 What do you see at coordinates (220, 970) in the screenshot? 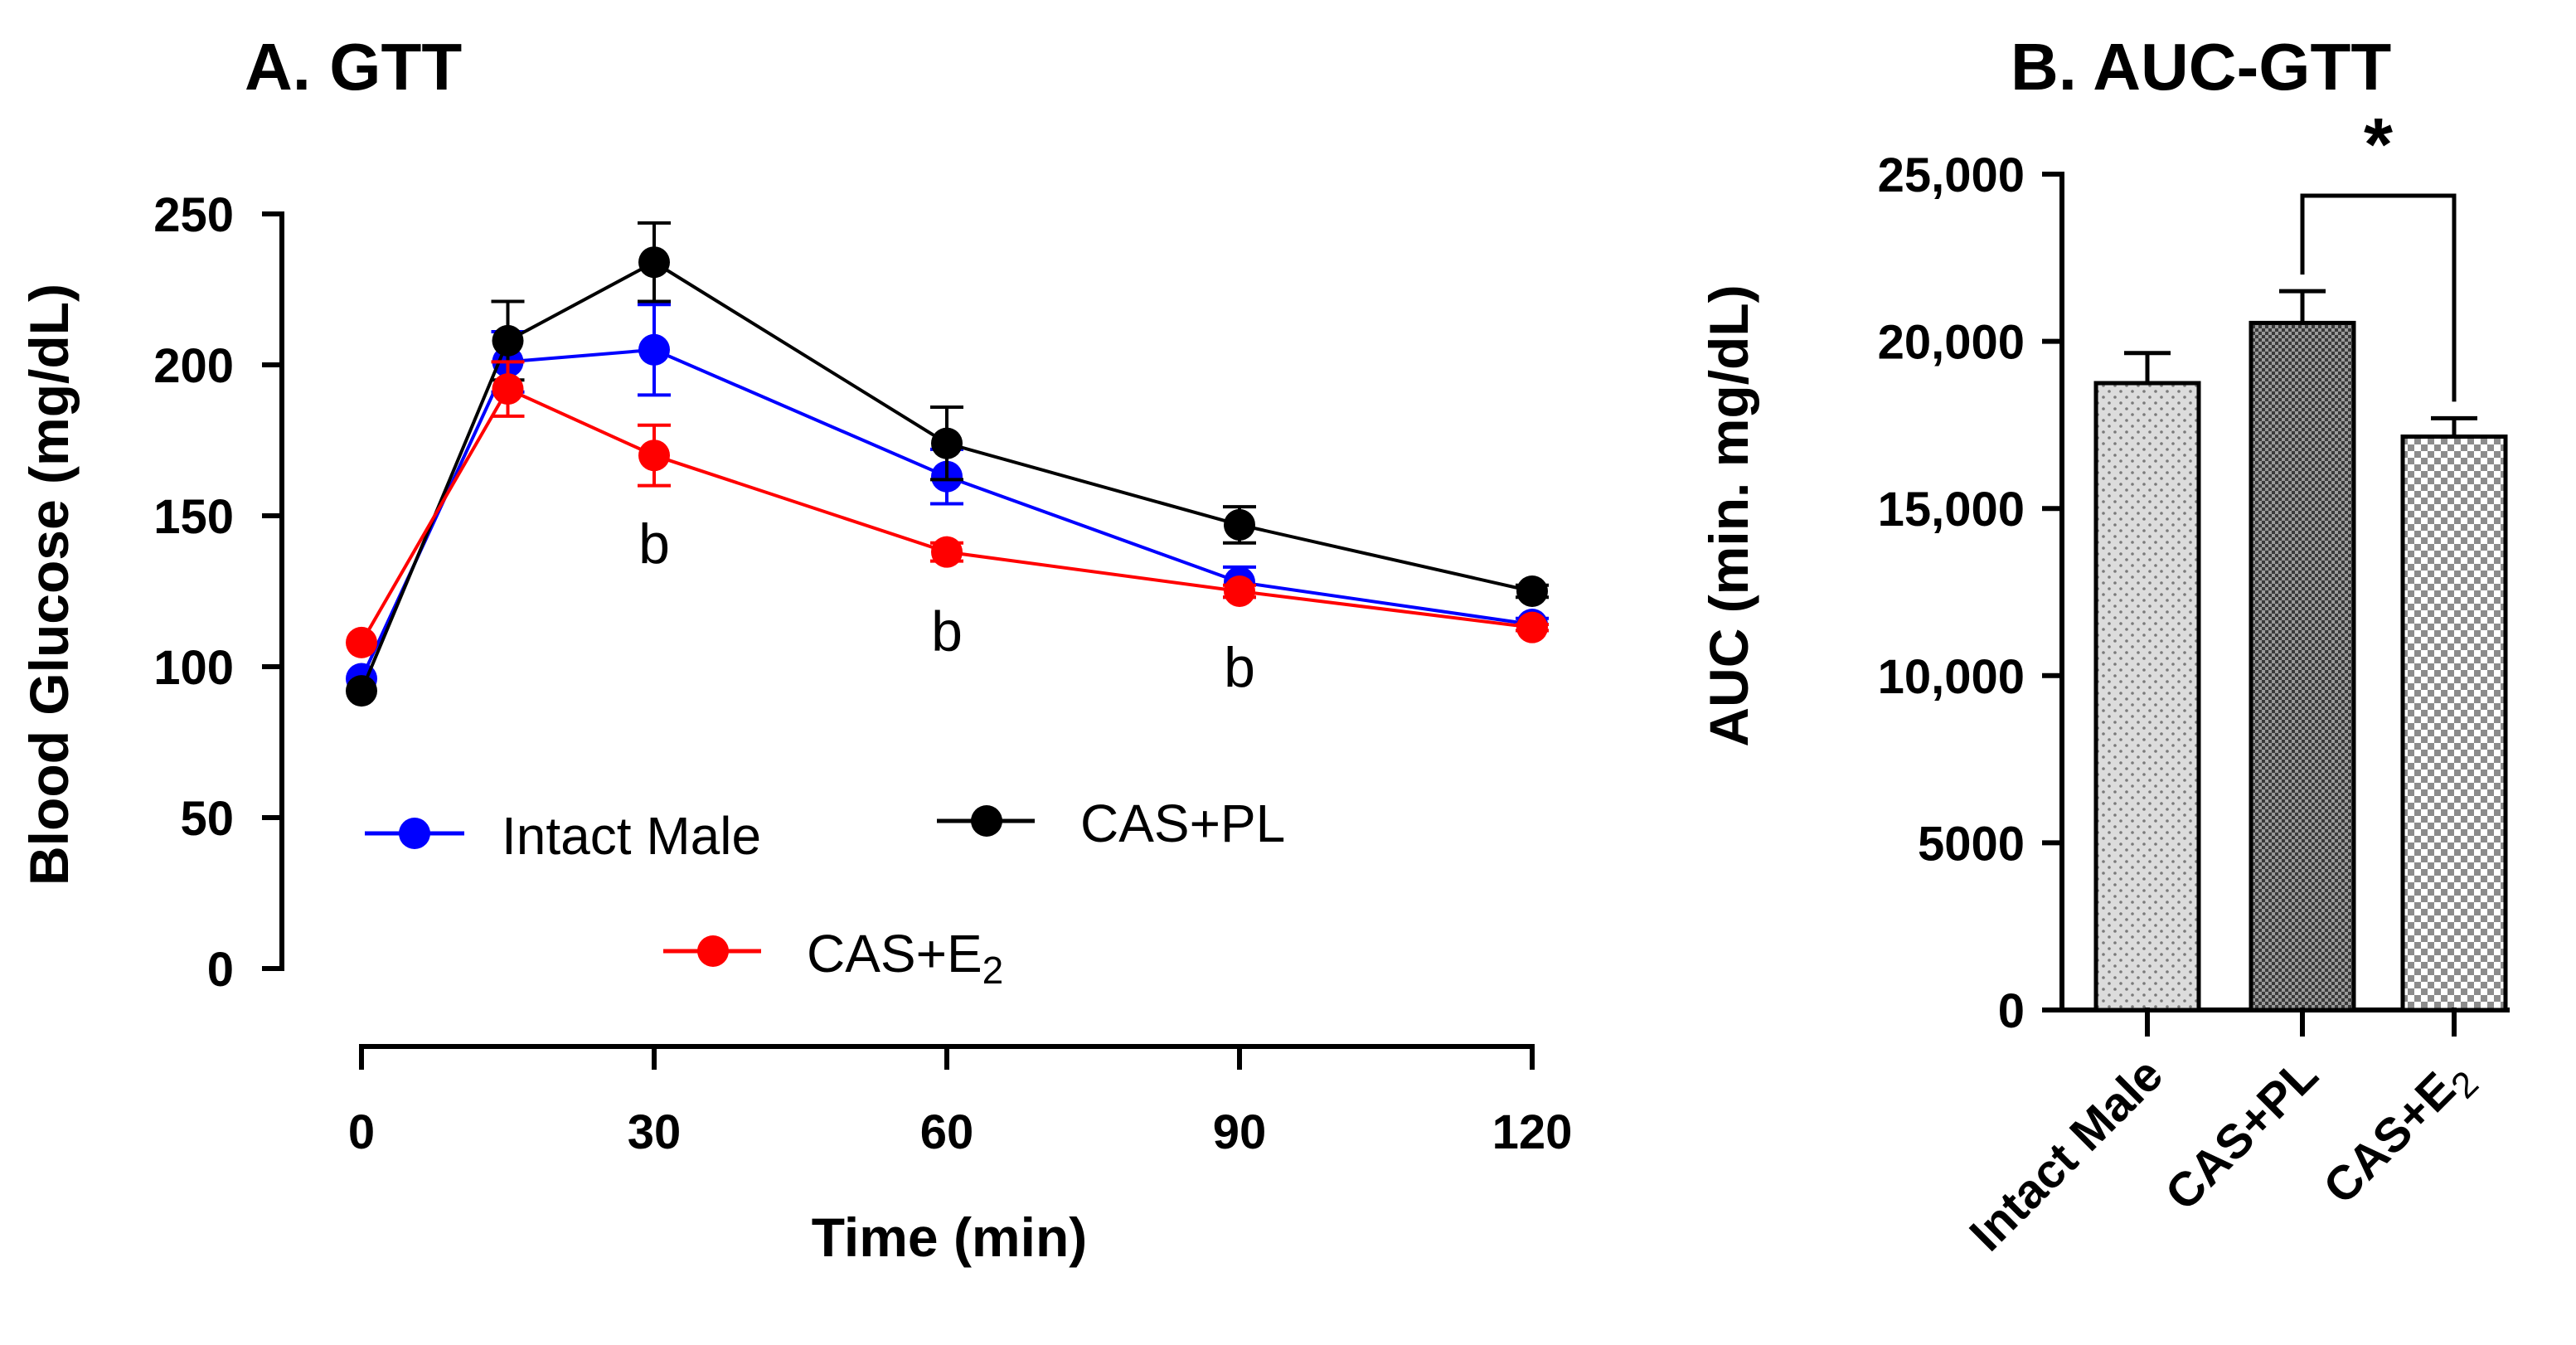
I see `gtt-y-tick-label: 0` at bounding box center [220, 970].